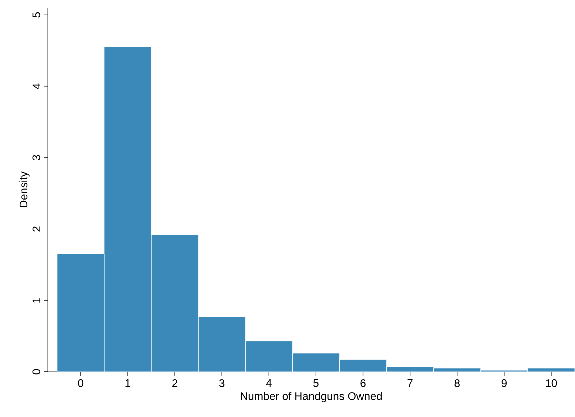  Describe the element at coordinates (457, 384) in the screenshot. I see `x-tick-label: 8` at that location.